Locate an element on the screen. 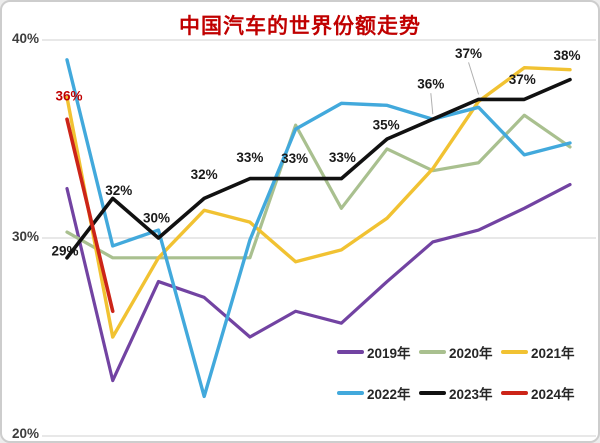 Image resolution: width=600 pixels, height=443 pixels. legend-label-2024年: 2024年 is located at coordinates (553, 394).